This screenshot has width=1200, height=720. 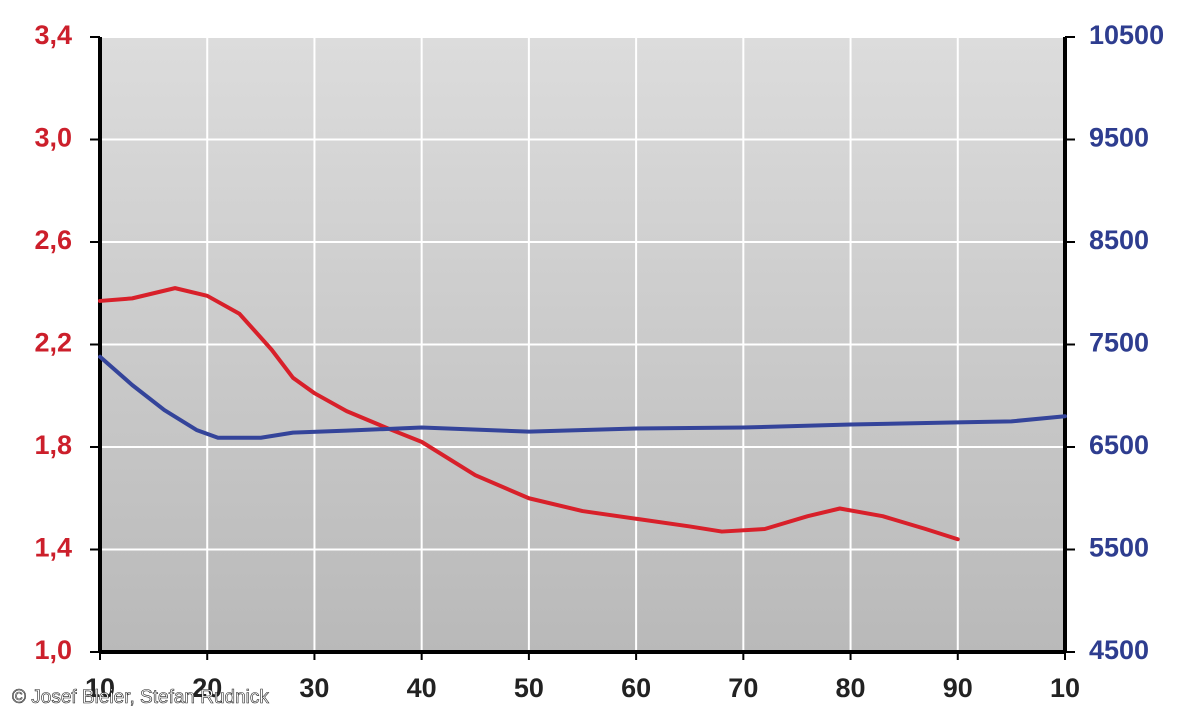 I want to click on y2-tick-label: 4500, so click(x=1119, y=650).